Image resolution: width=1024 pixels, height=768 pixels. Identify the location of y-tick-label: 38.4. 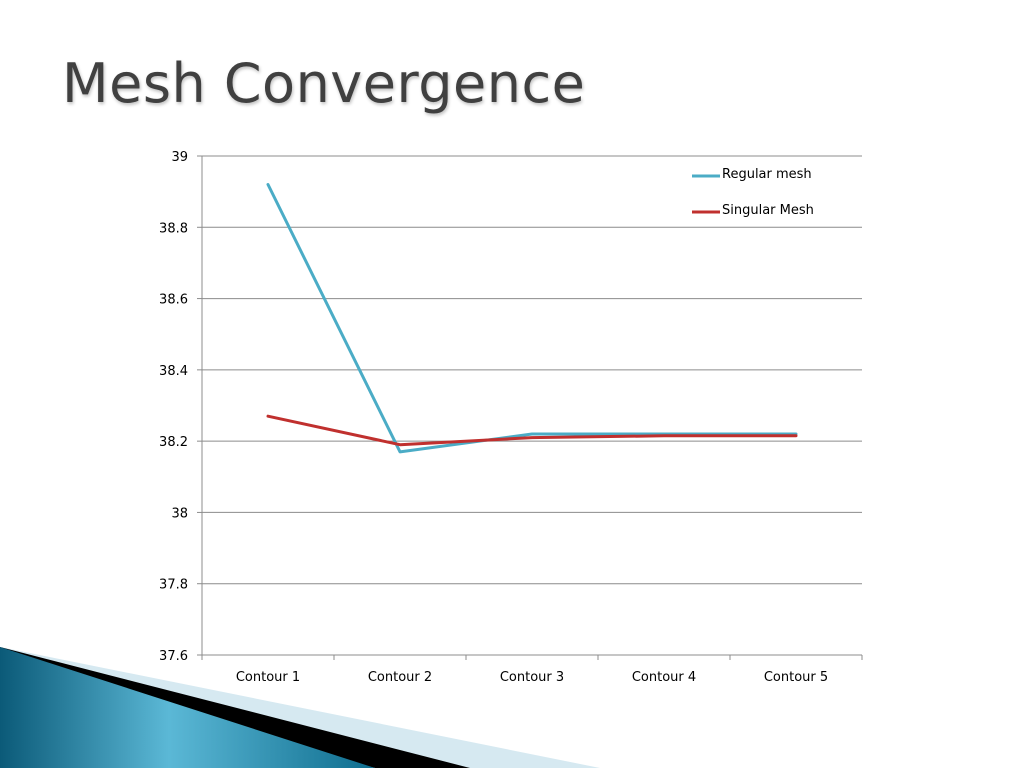
(173, 371).